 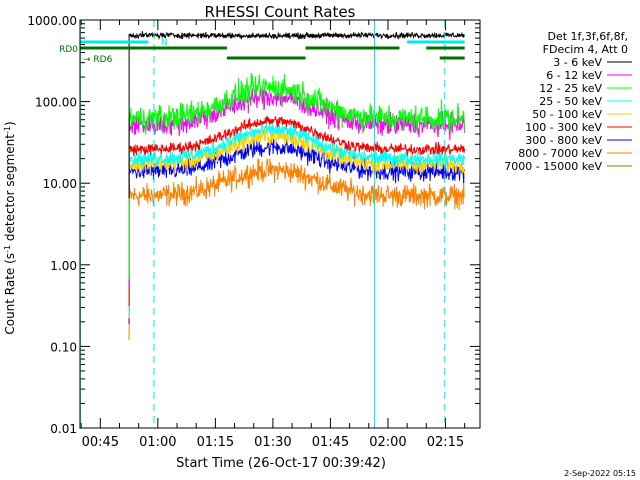 I want to click on flag-bar-label: → RD6, so click(x=98, y=60).